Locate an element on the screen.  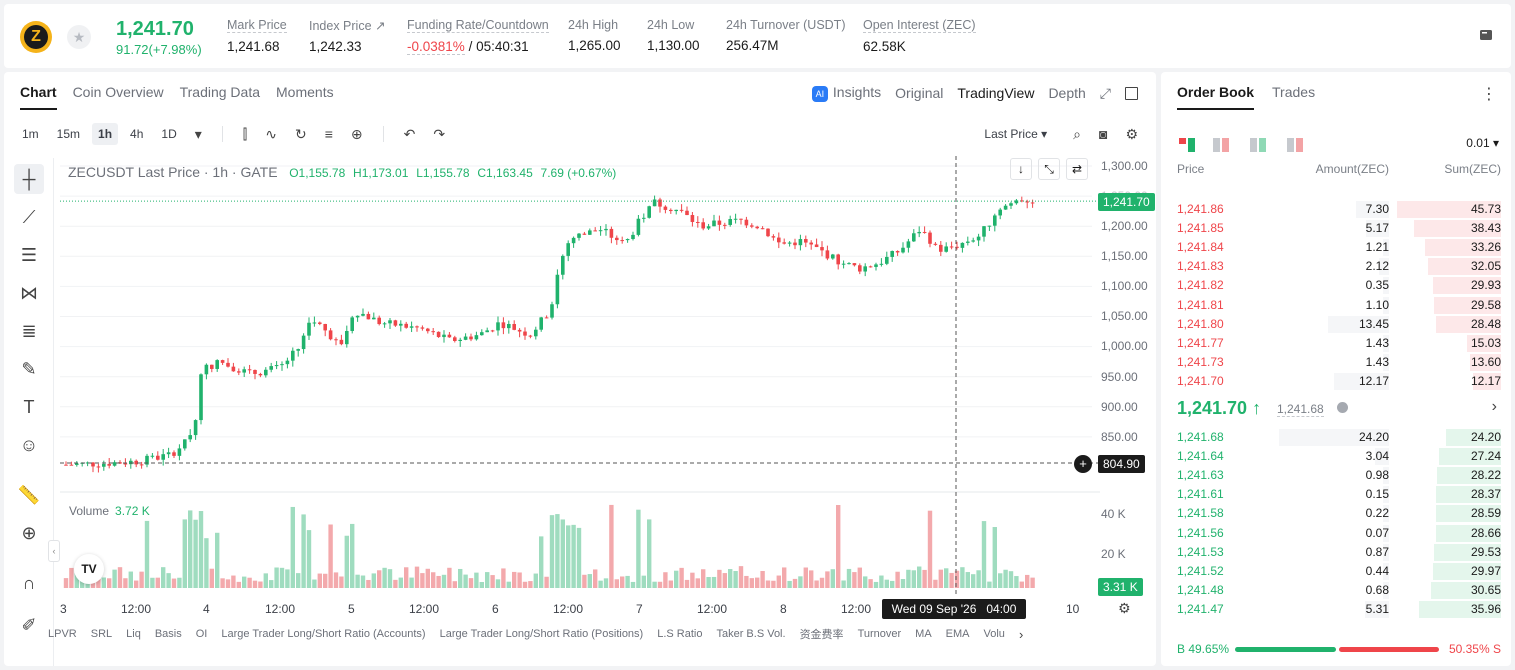
pattern-icon: ⋈ is located at coordinates (29, 292).